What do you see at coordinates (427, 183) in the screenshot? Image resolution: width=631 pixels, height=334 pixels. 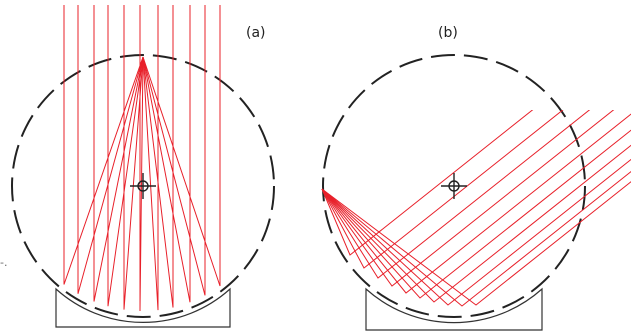 I see `panel-b-ray` at bounding box center [427, 183].